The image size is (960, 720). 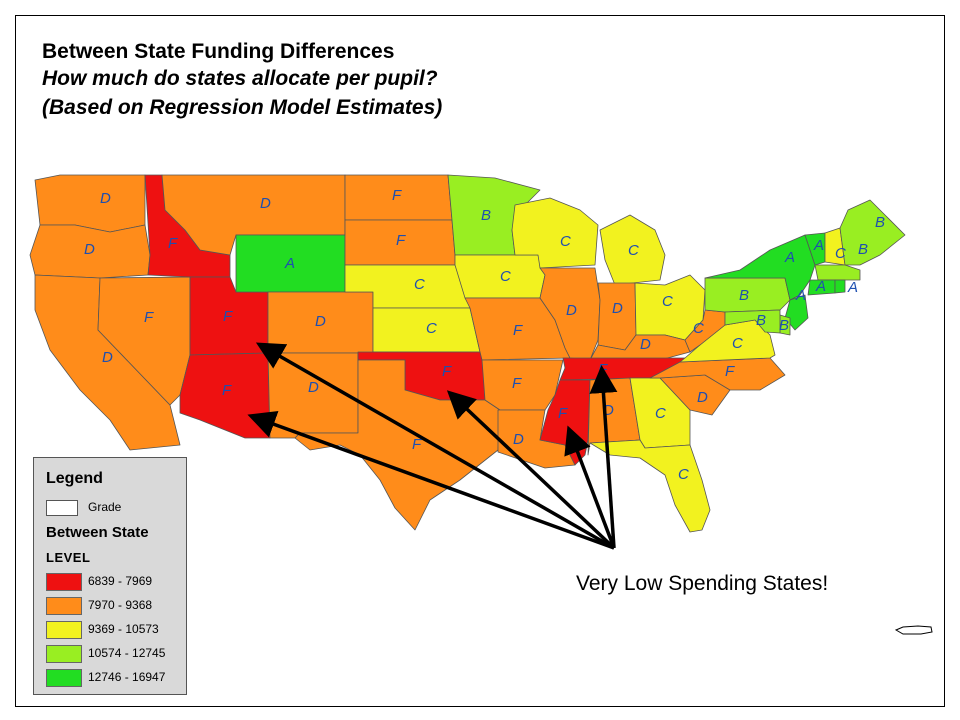 I want to click on grade-label-massachusetts: B, so click(x=863, y=249).